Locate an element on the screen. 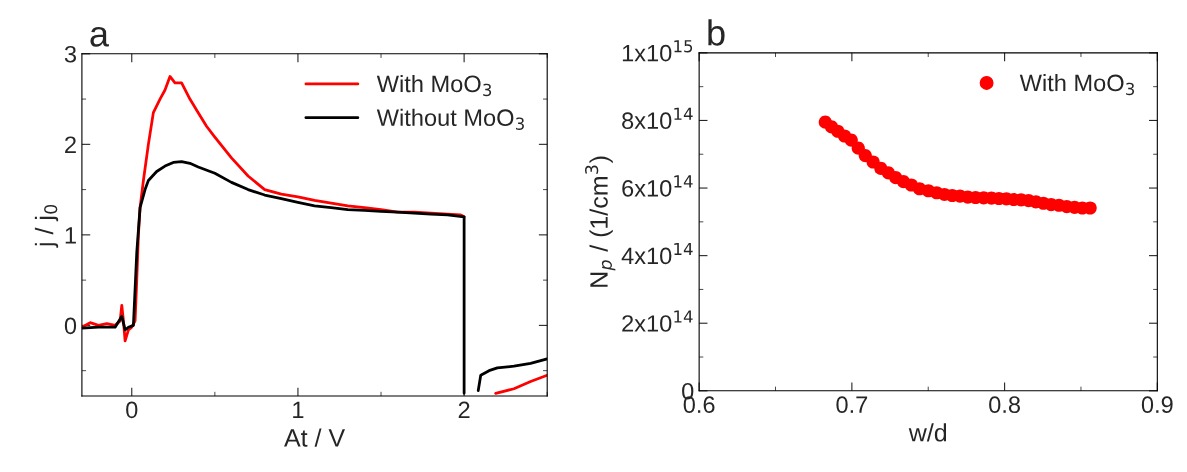 The width and height of the screenshot is (1187, 472). x-tick-label: 0.9 is located at coordinates (1157, 405).